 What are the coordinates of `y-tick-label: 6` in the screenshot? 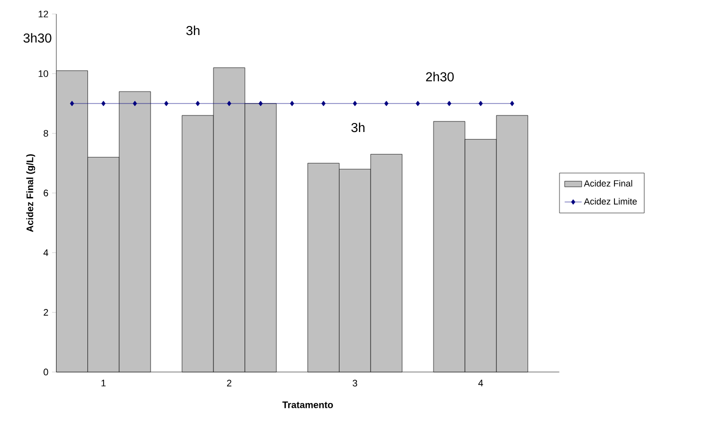 It's located at (46, 193).